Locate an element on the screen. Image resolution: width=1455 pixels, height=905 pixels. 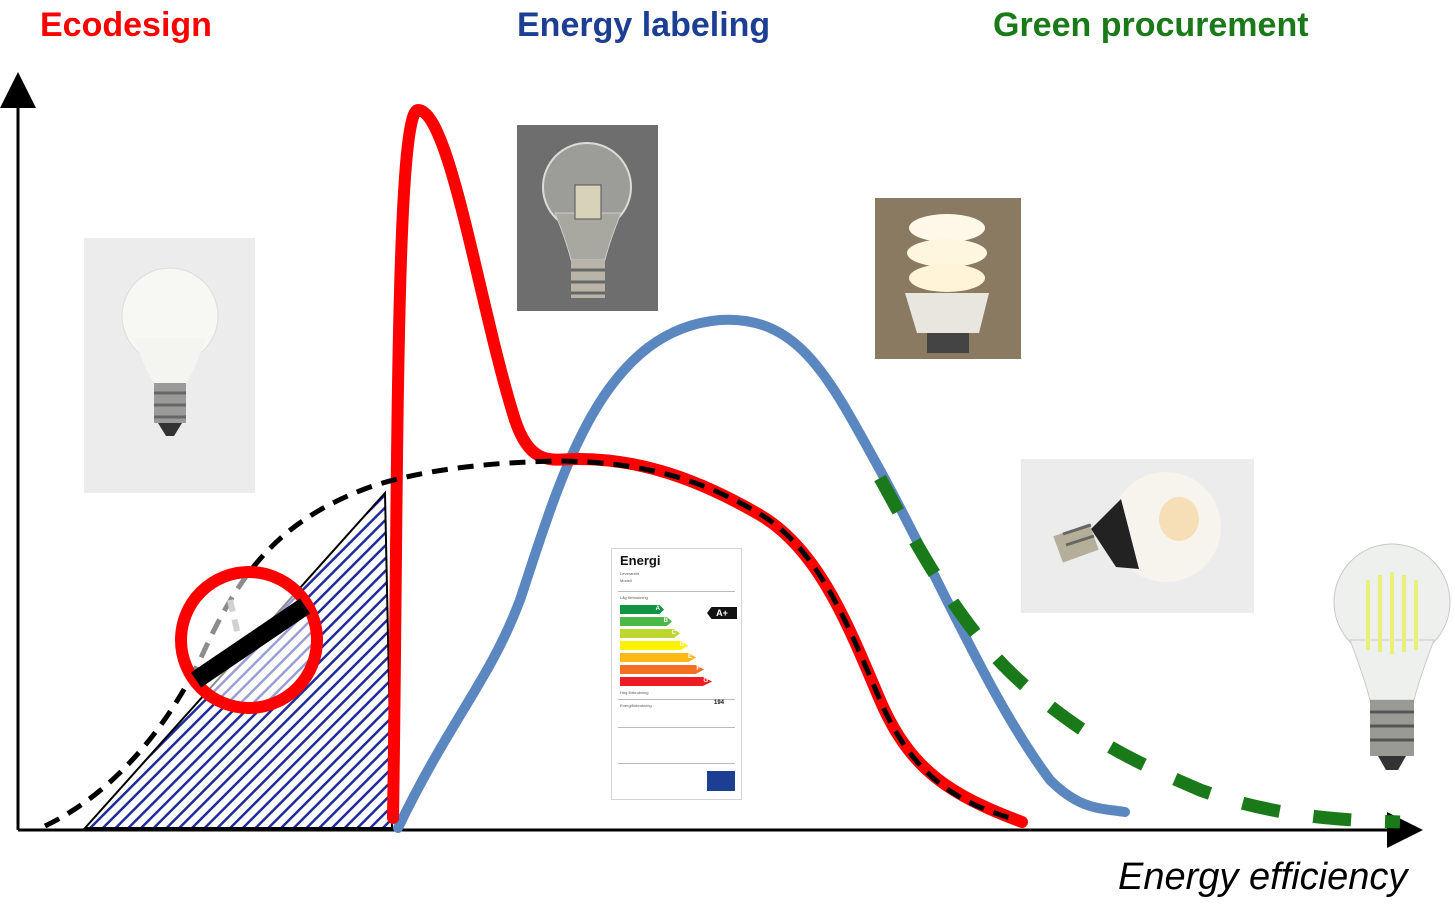
led-bulb-image is located at coordinates (1137, 536).